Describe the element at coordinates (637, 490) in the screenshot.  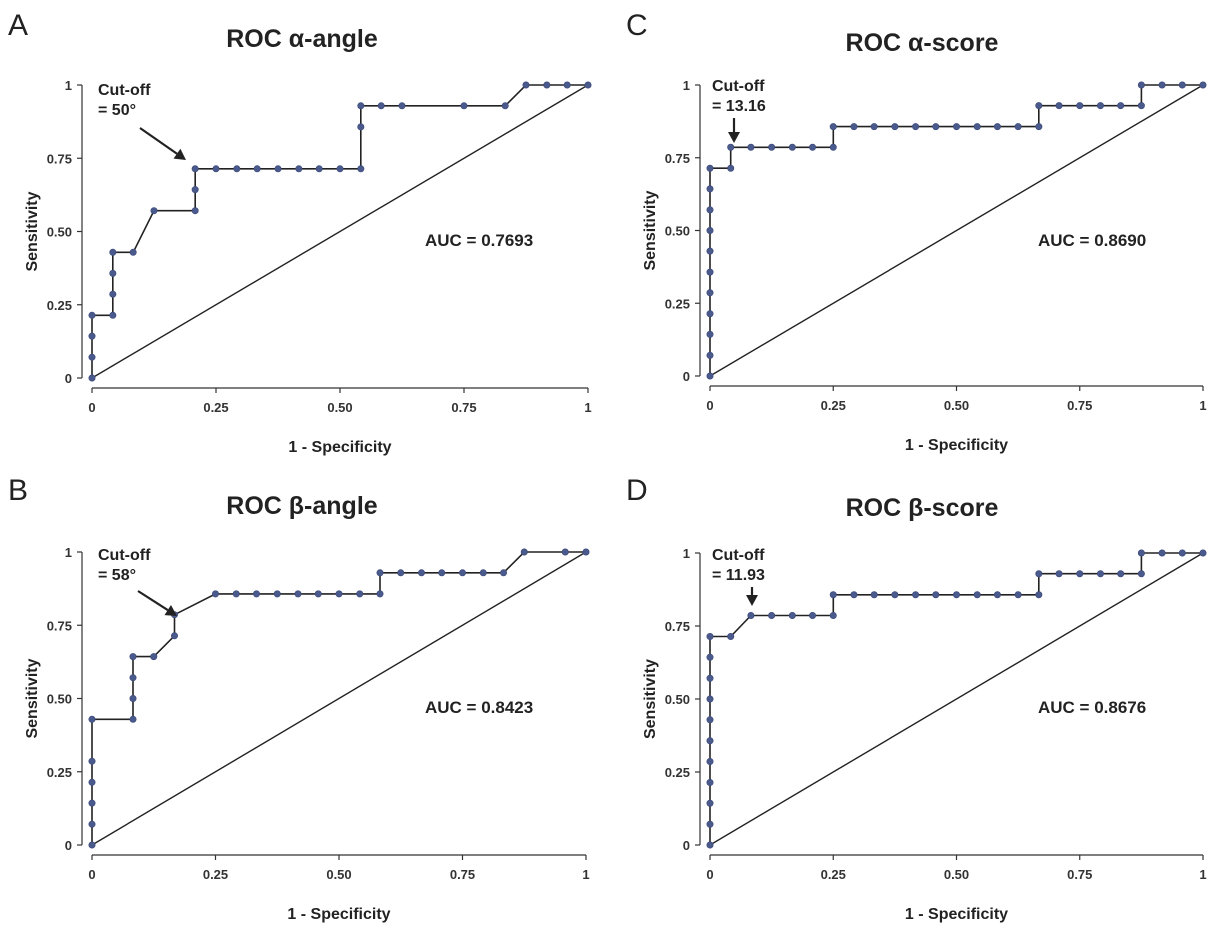
I see `panel-letter: D` at that location.